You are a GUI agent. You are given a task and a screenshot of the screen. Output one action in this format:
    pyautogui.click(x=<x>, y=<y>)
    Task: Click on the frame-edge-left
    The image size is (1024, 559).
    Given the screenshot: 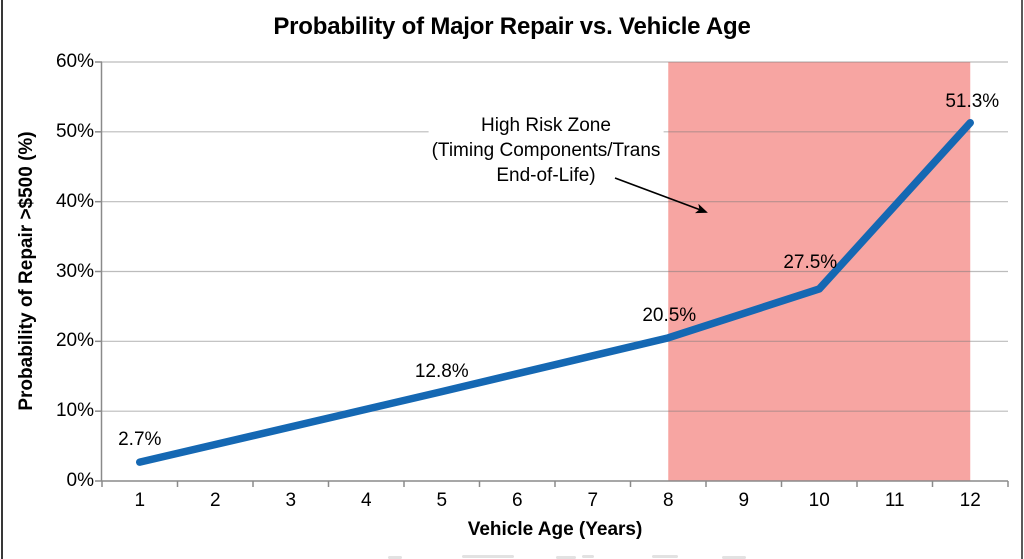 What is the action you would take?
    pyautogui.click(x=2, y=279)
    